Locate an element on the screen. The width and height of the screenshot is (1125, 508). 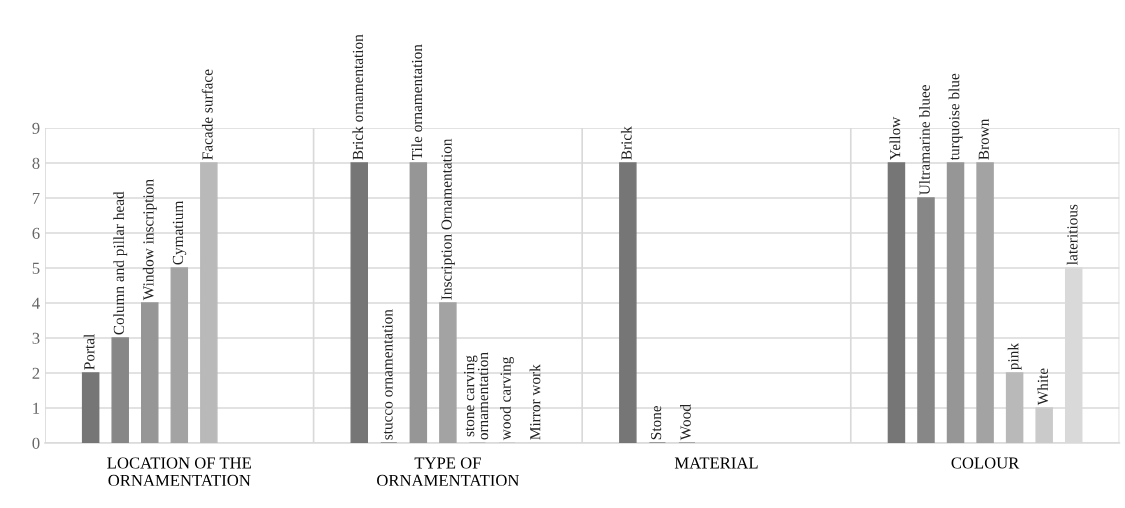
data-label: stucco ornamentation is located at coordinates (387, 374).